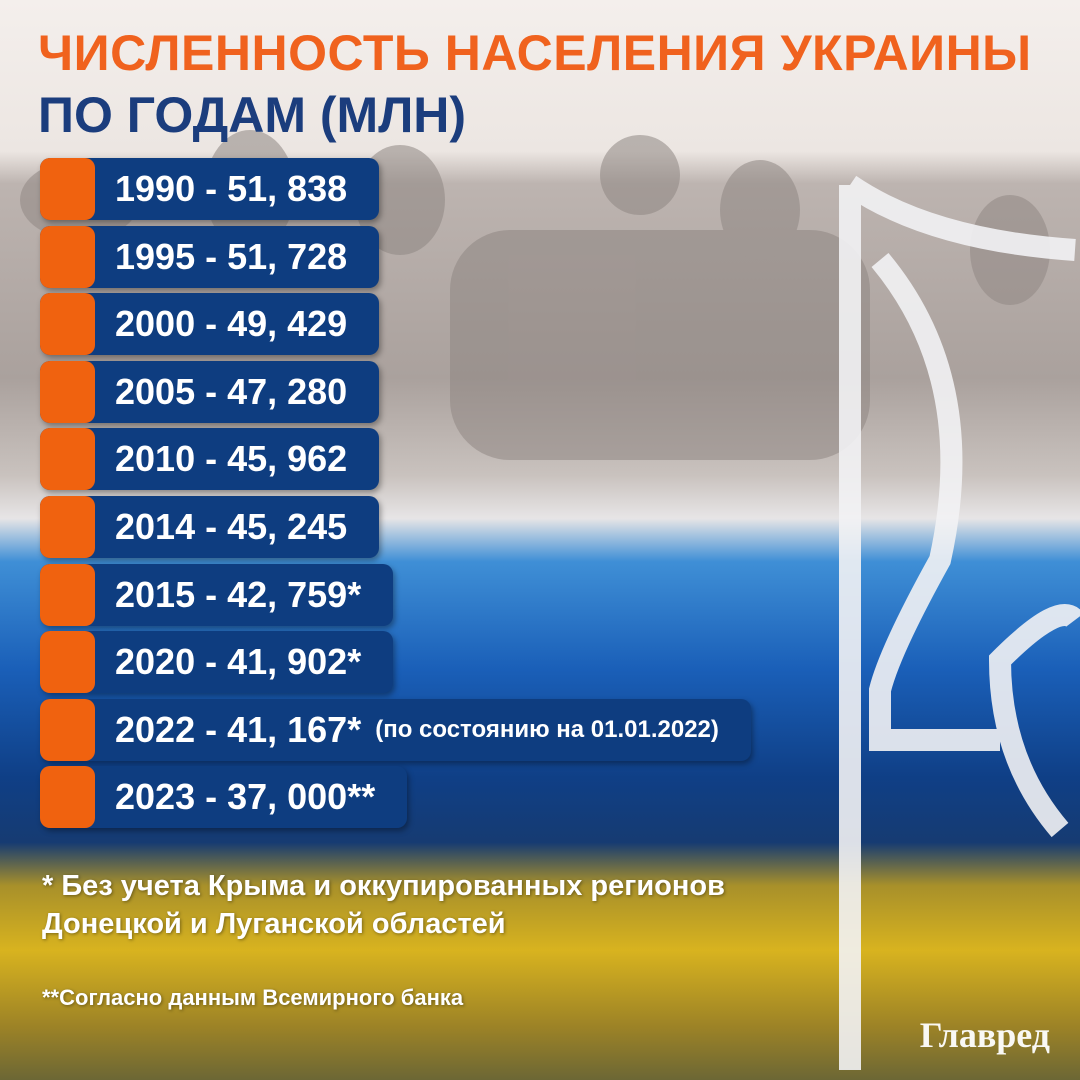 The image size is (1080, 1080). I want to click on row-bar: 2005 - 47, 280, so click(210, 391).